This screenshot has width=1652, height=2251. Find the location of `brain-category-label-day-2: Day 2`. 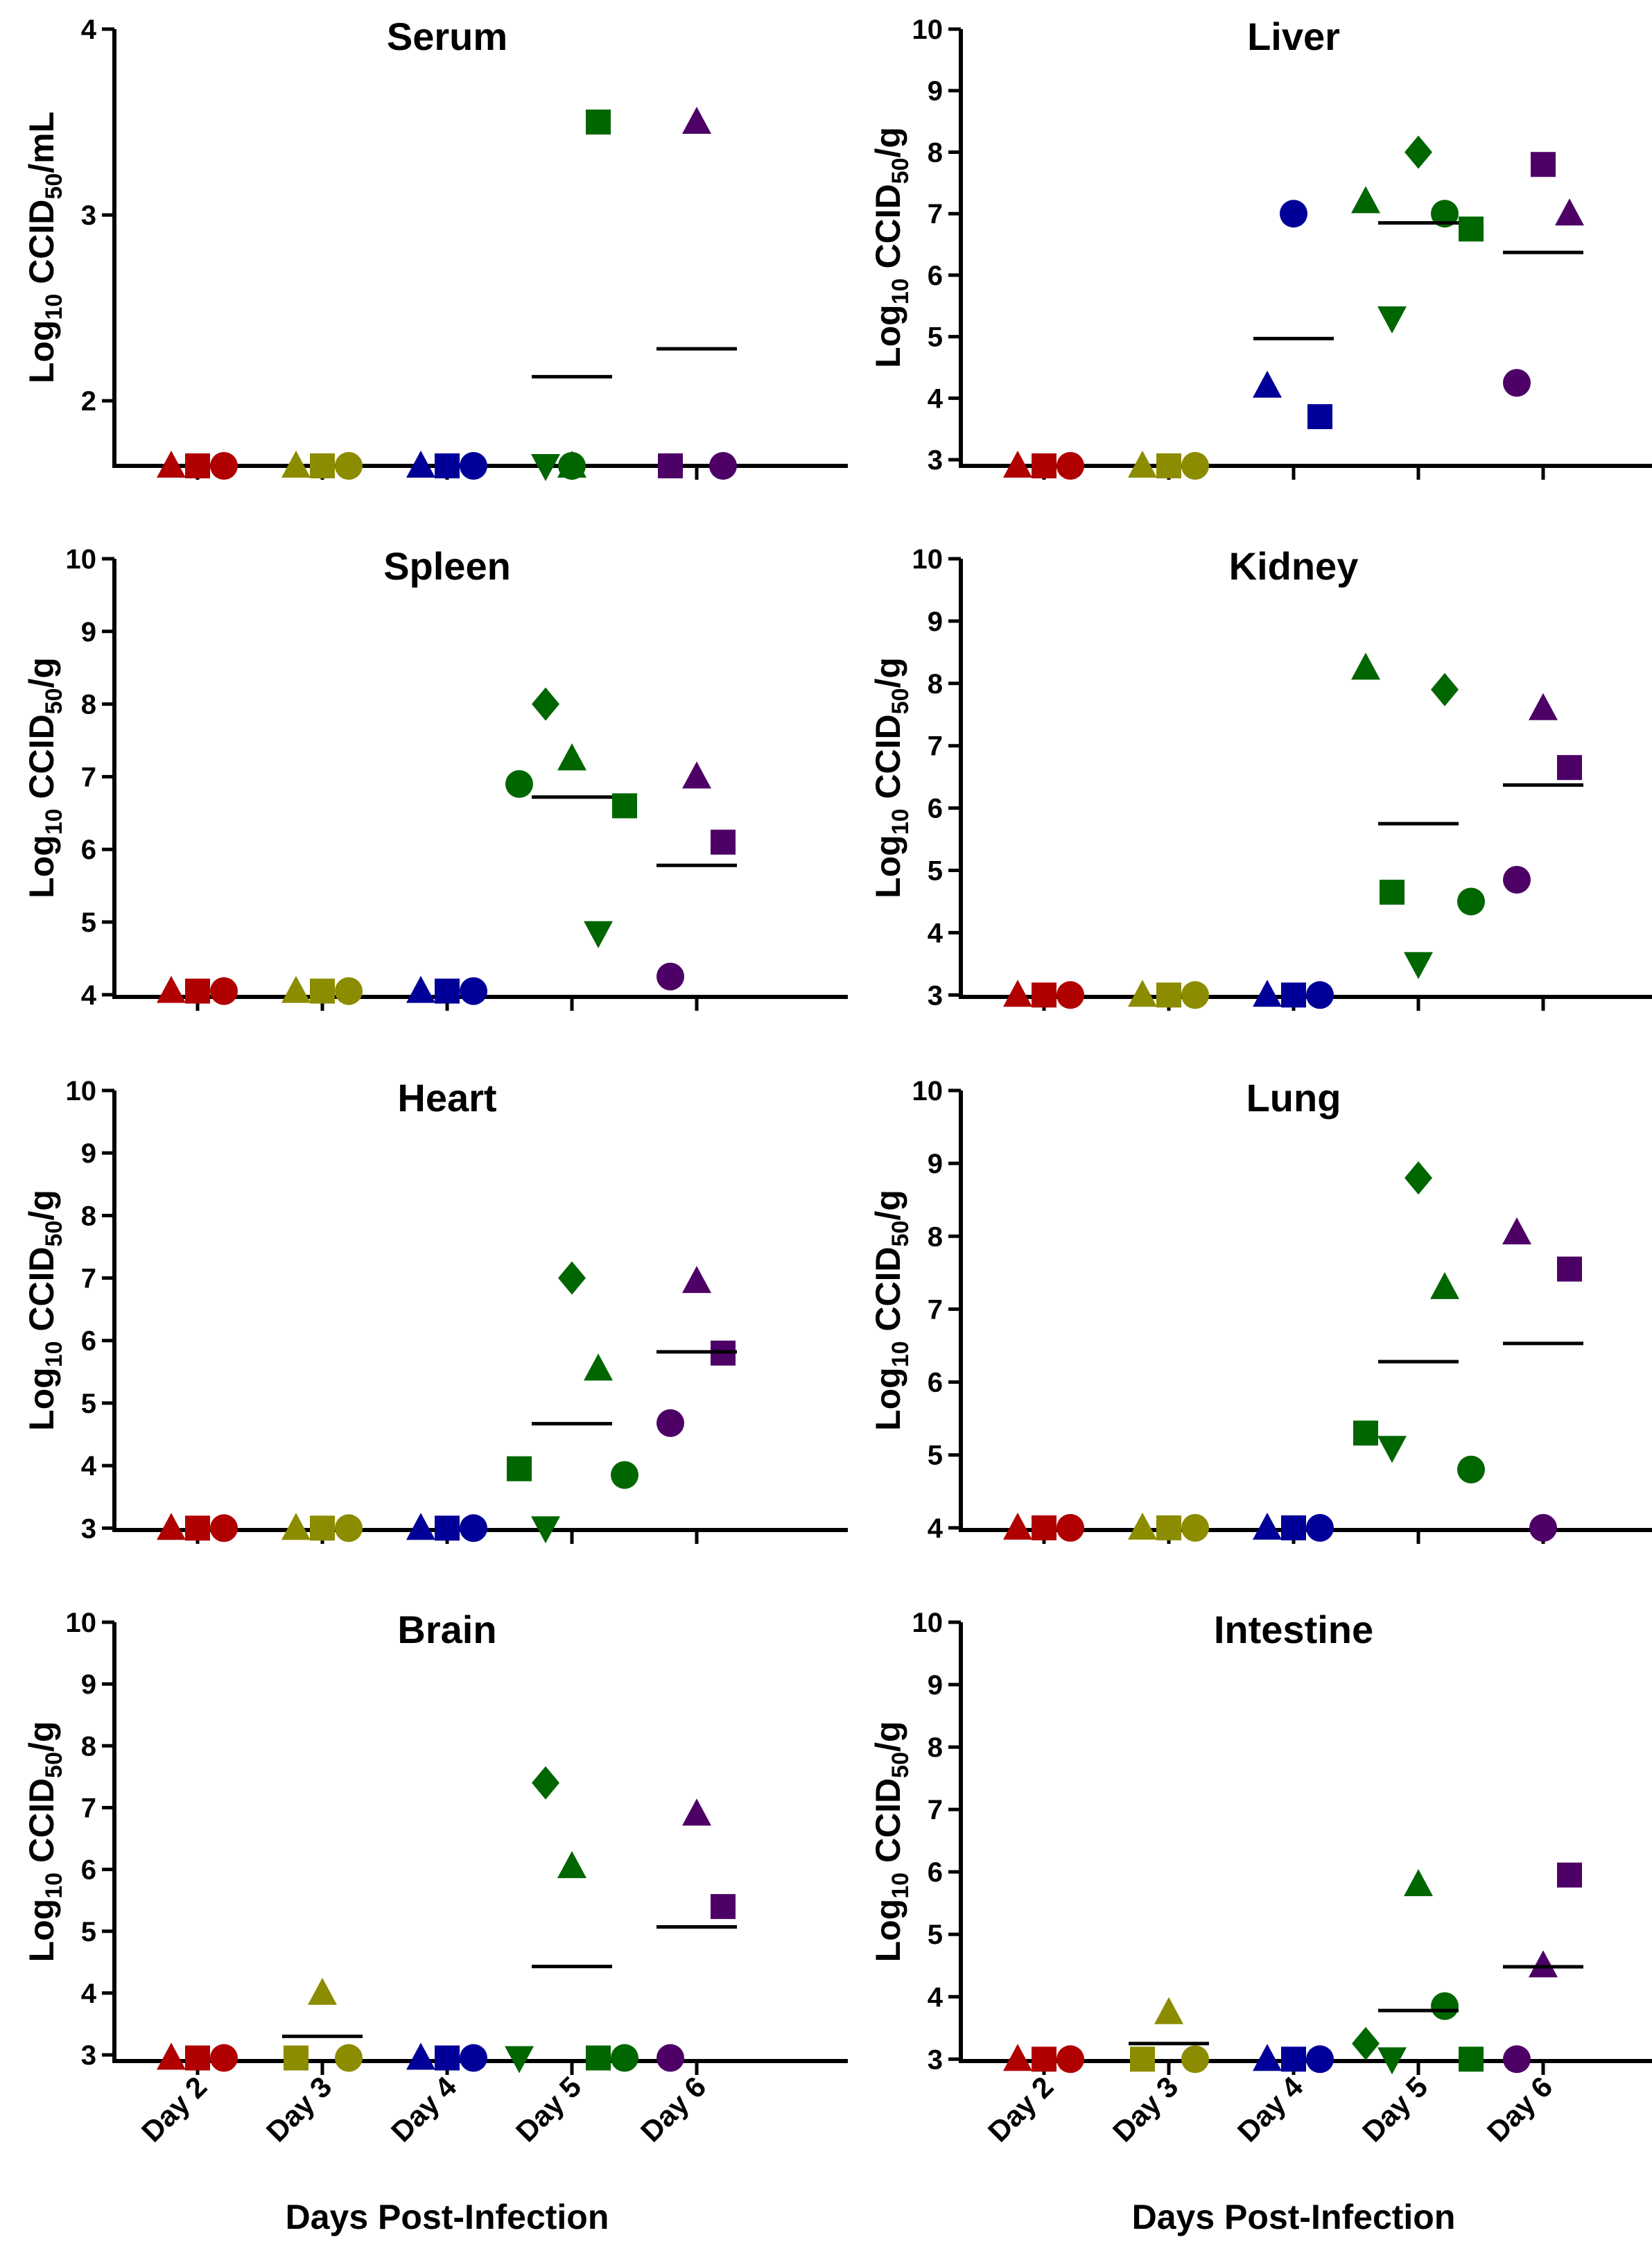

brain-category-label-day-2: Day 2 is located at coordinates (174, 2109).